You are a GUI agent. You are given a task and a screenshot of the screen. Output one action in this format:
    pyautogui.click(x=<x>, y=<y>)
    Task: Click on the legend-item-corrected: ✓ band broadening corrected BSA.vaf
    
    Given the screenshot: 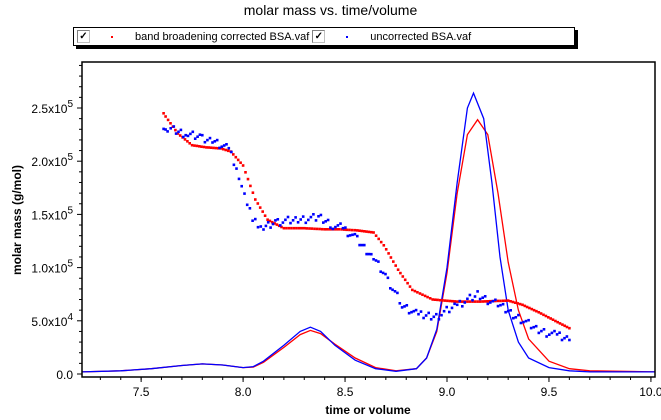 What is the action you would take?
    pyautogui.click(x=191, y=36)
    